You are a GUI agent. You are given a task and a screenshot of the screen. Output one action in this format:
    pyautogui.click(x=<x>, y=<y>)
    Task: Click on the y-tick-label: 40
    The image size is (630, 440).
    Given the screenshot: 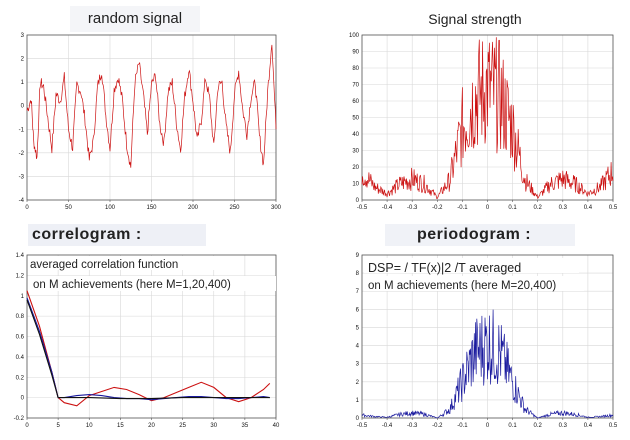 What is the action you would take?
    pyautogui.click(x=355, y=135)
    